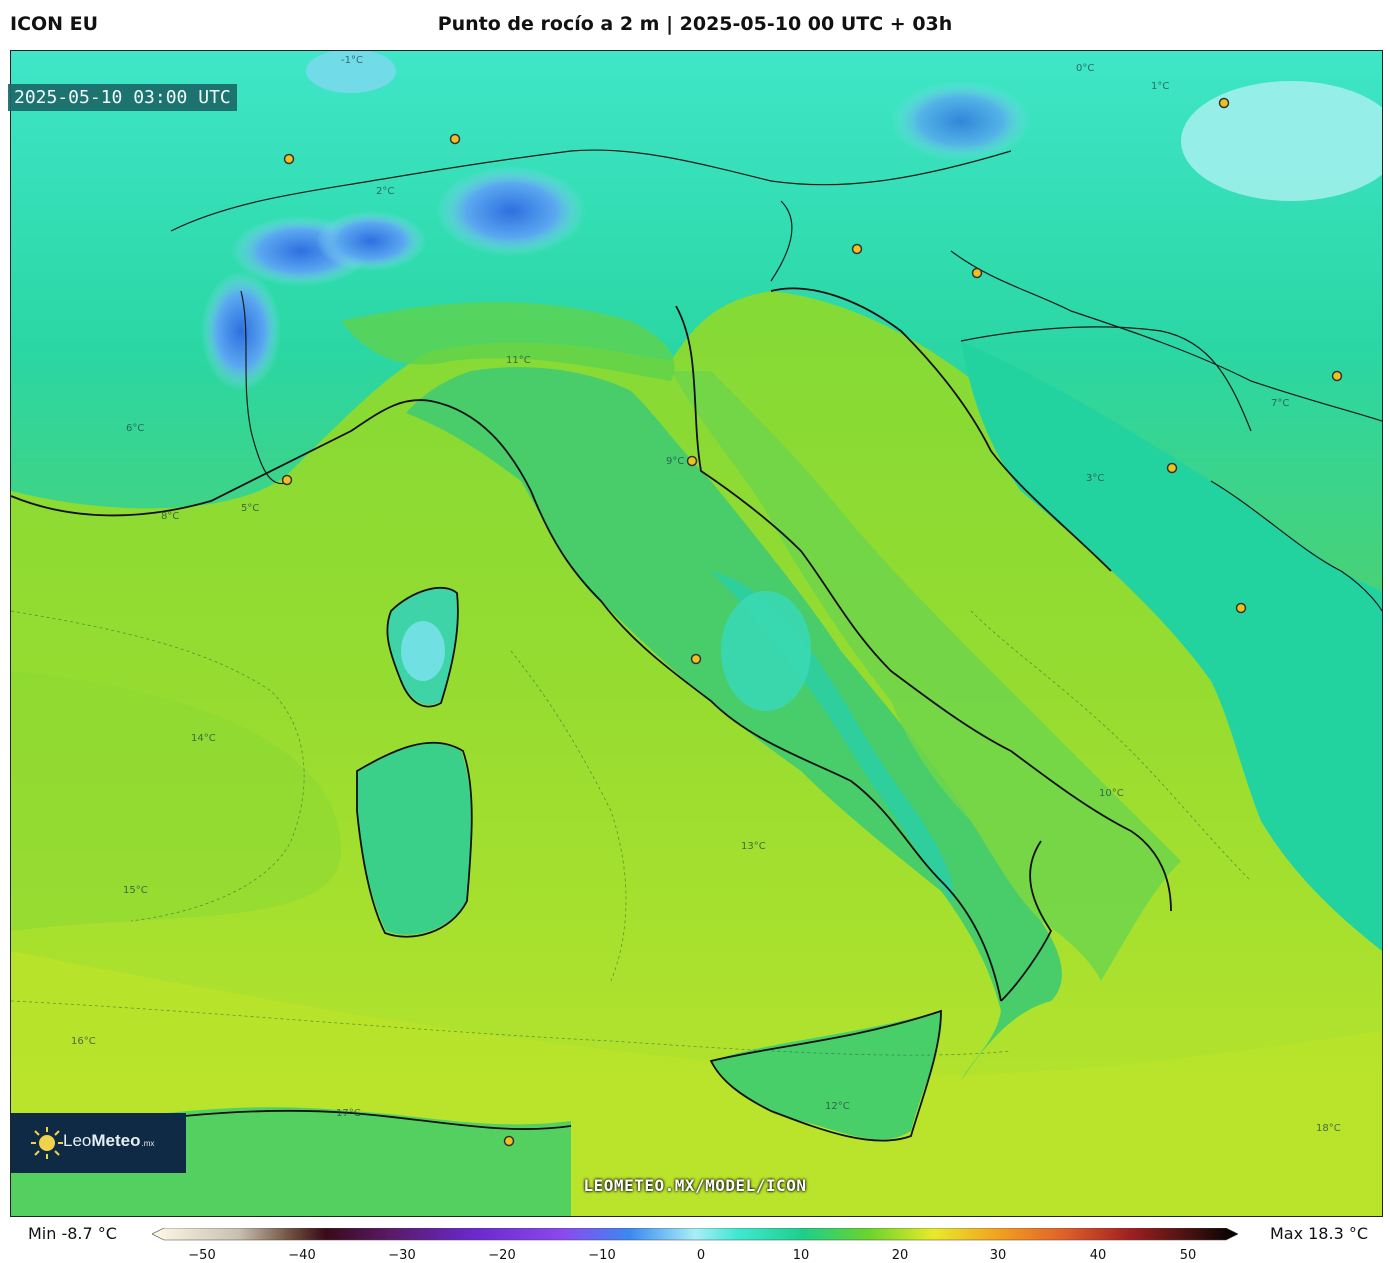 This screenshot has width=1390, height=1263. Describe the element at coordinates (135, 890) in the screenshot. I see `svg-text: 15°C` at that location.